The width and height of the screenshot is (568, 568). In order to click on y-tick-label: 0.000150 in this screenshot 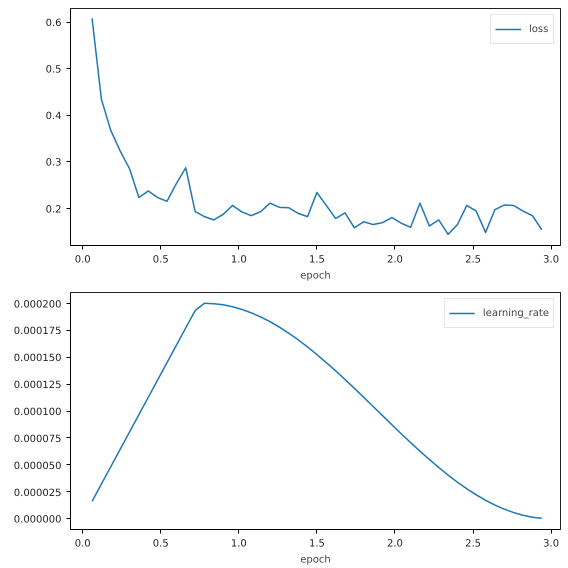, I will do `click(38, 358)`.